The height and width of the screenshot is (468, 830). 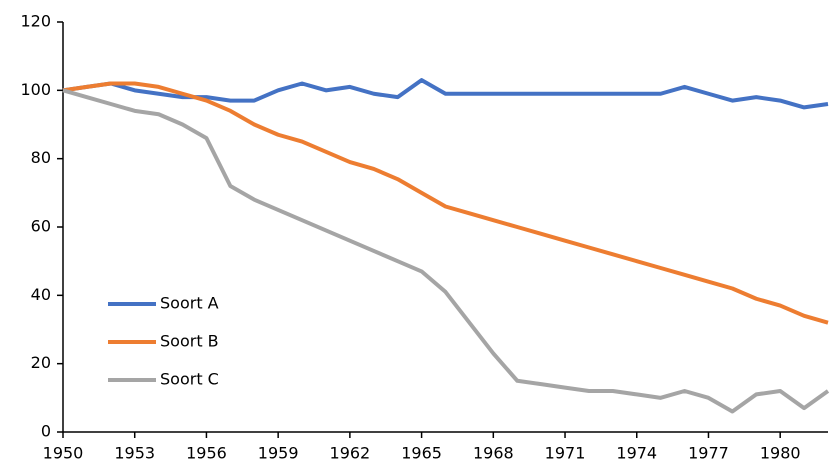 I want to click on x-tick-label: 1962, so click(x=350, y=453).